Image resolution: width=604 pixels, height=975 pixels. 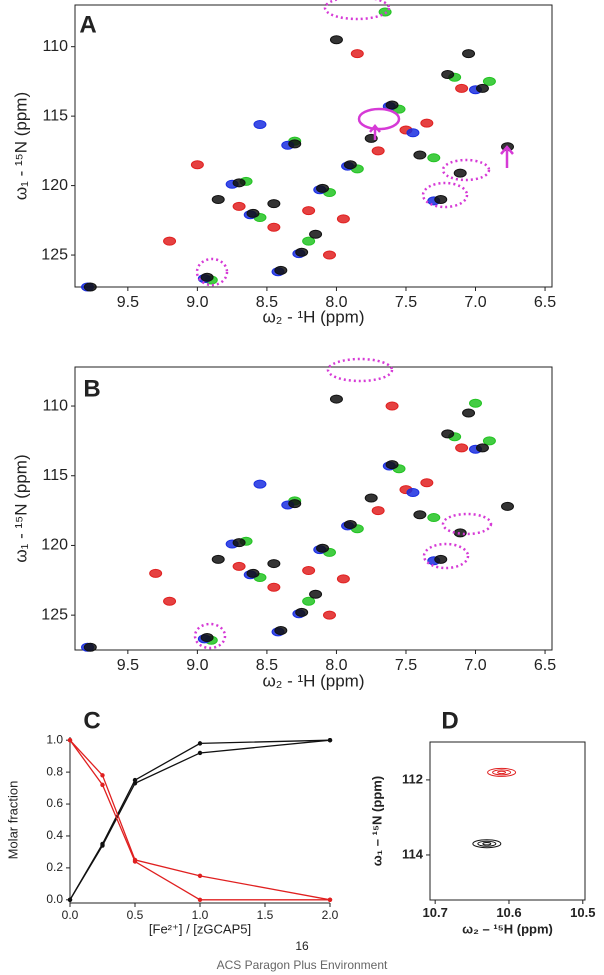 I want to click on y-tick-label: 112, so click(x=412, y=778).